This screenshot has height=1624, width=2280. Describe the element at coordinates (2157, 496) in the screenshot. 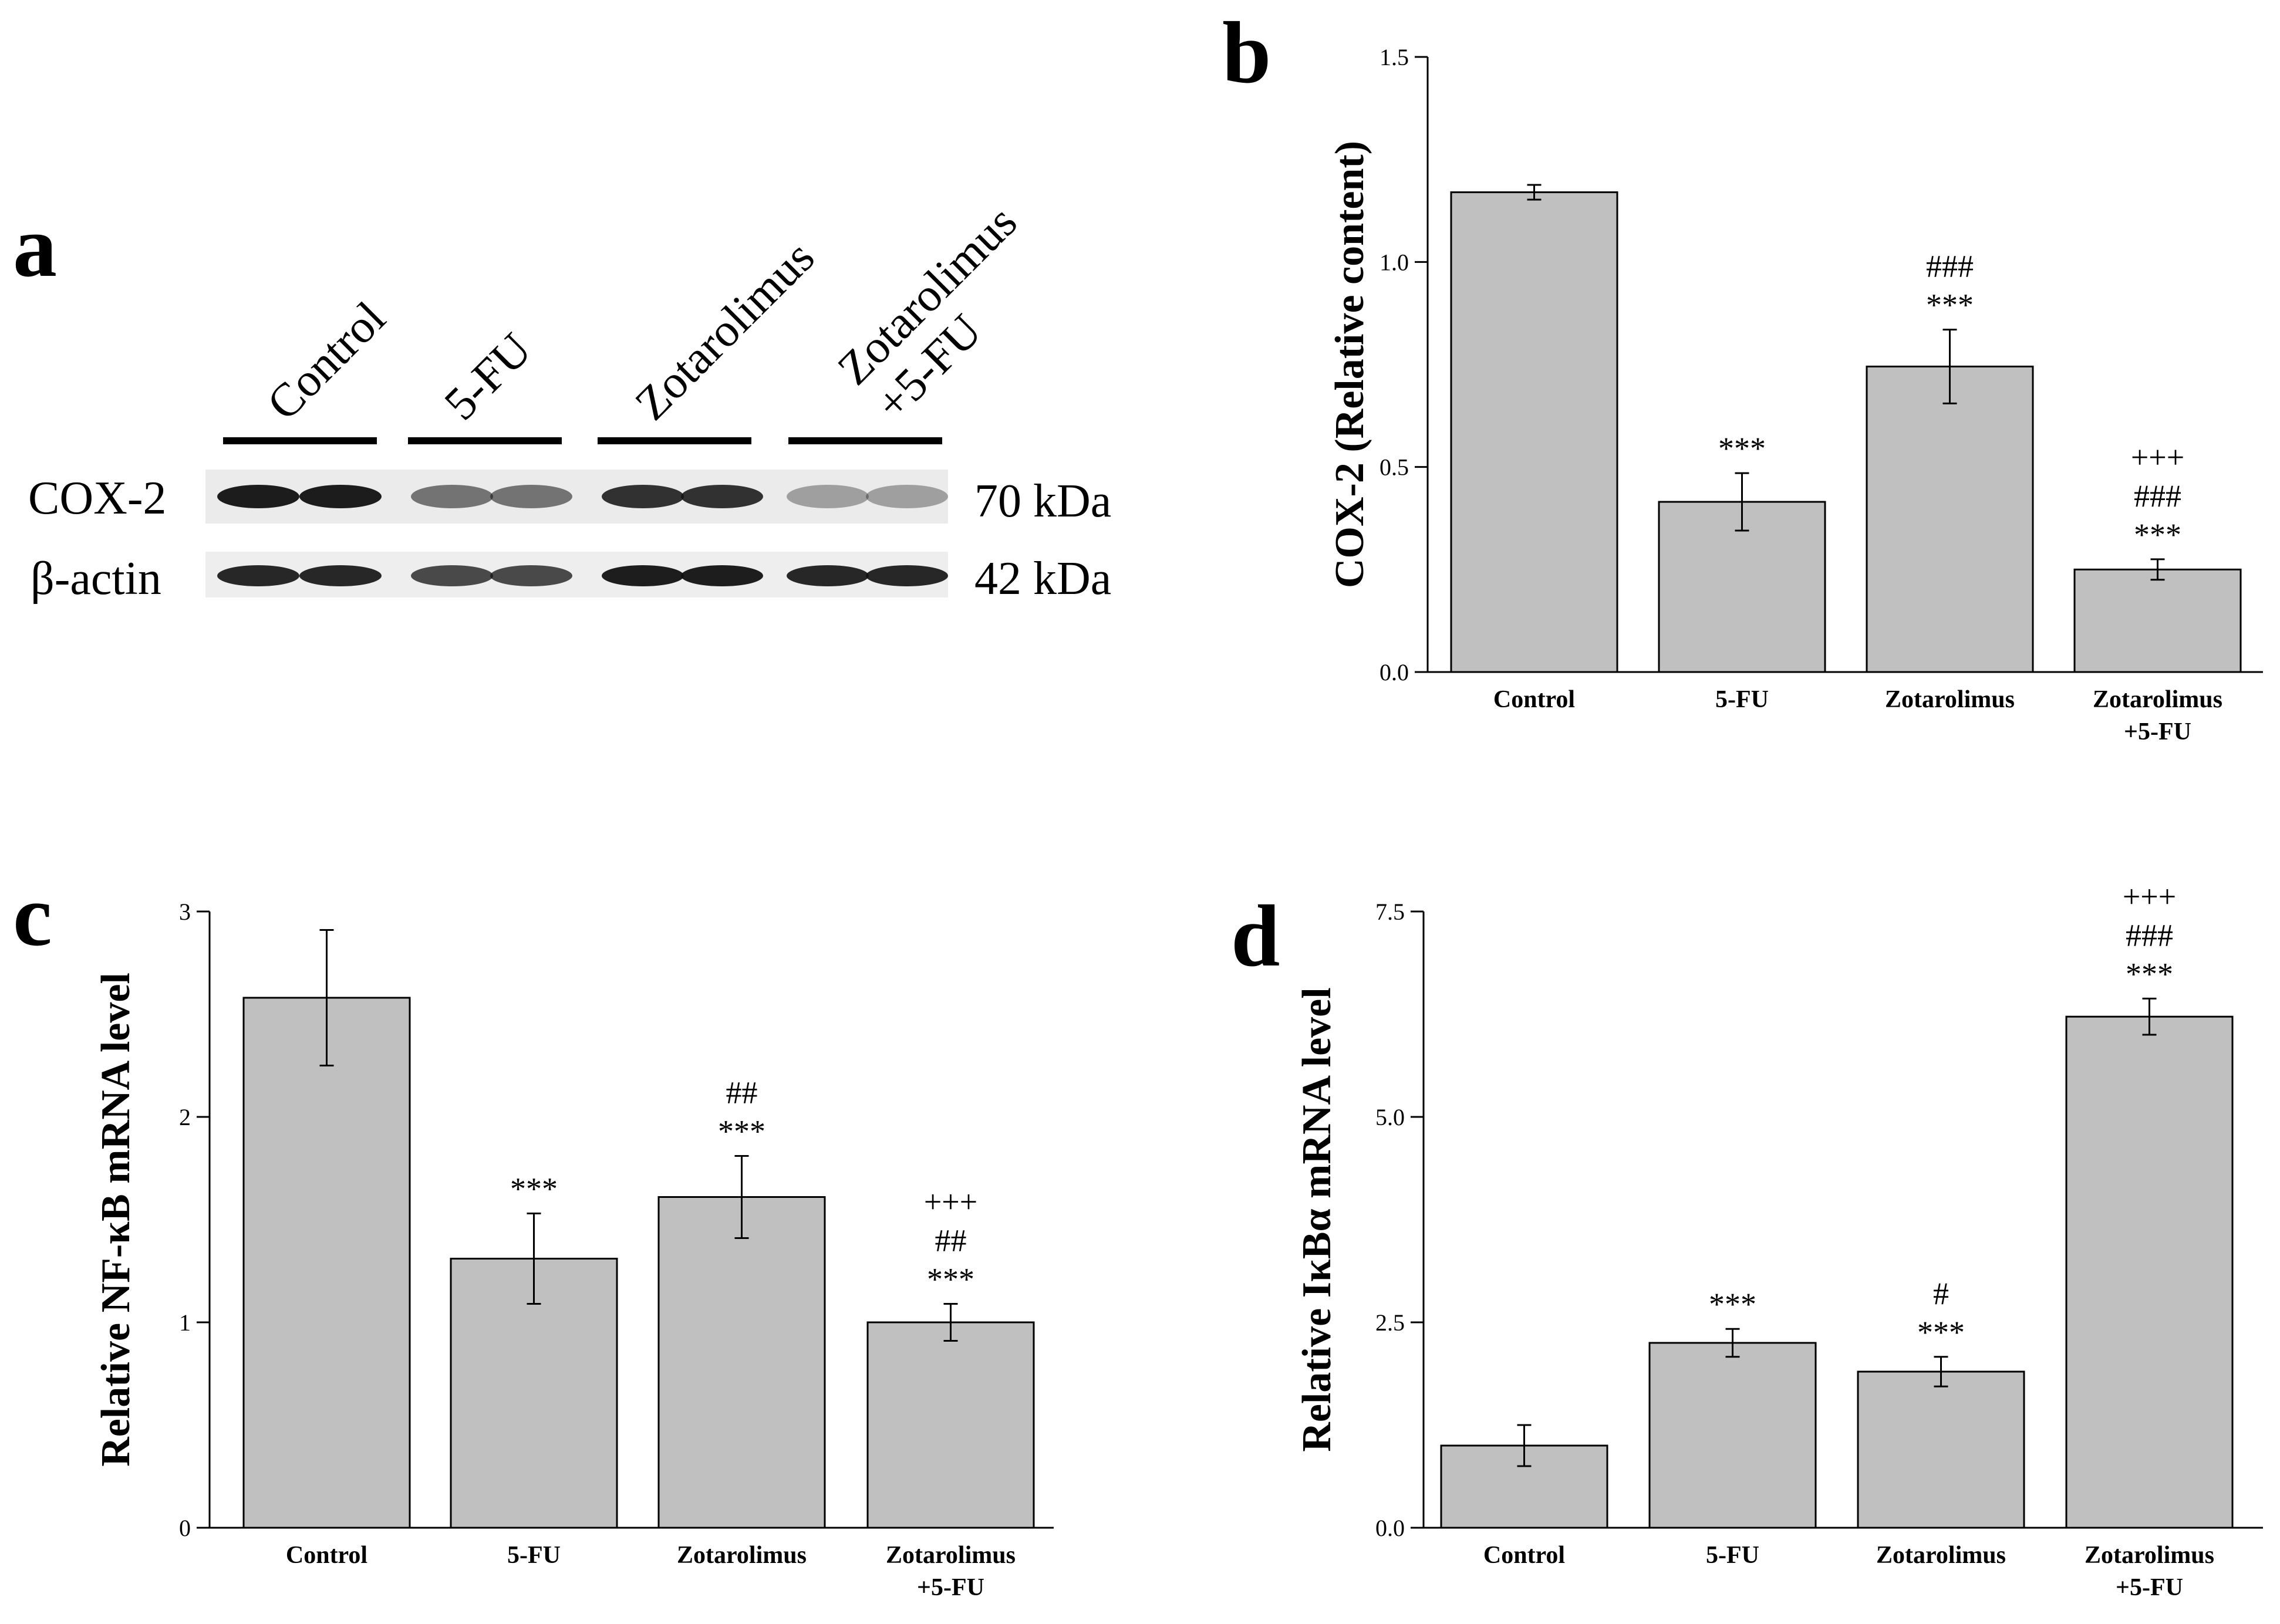

I see `significance-marker-b-4: ###` at that location.